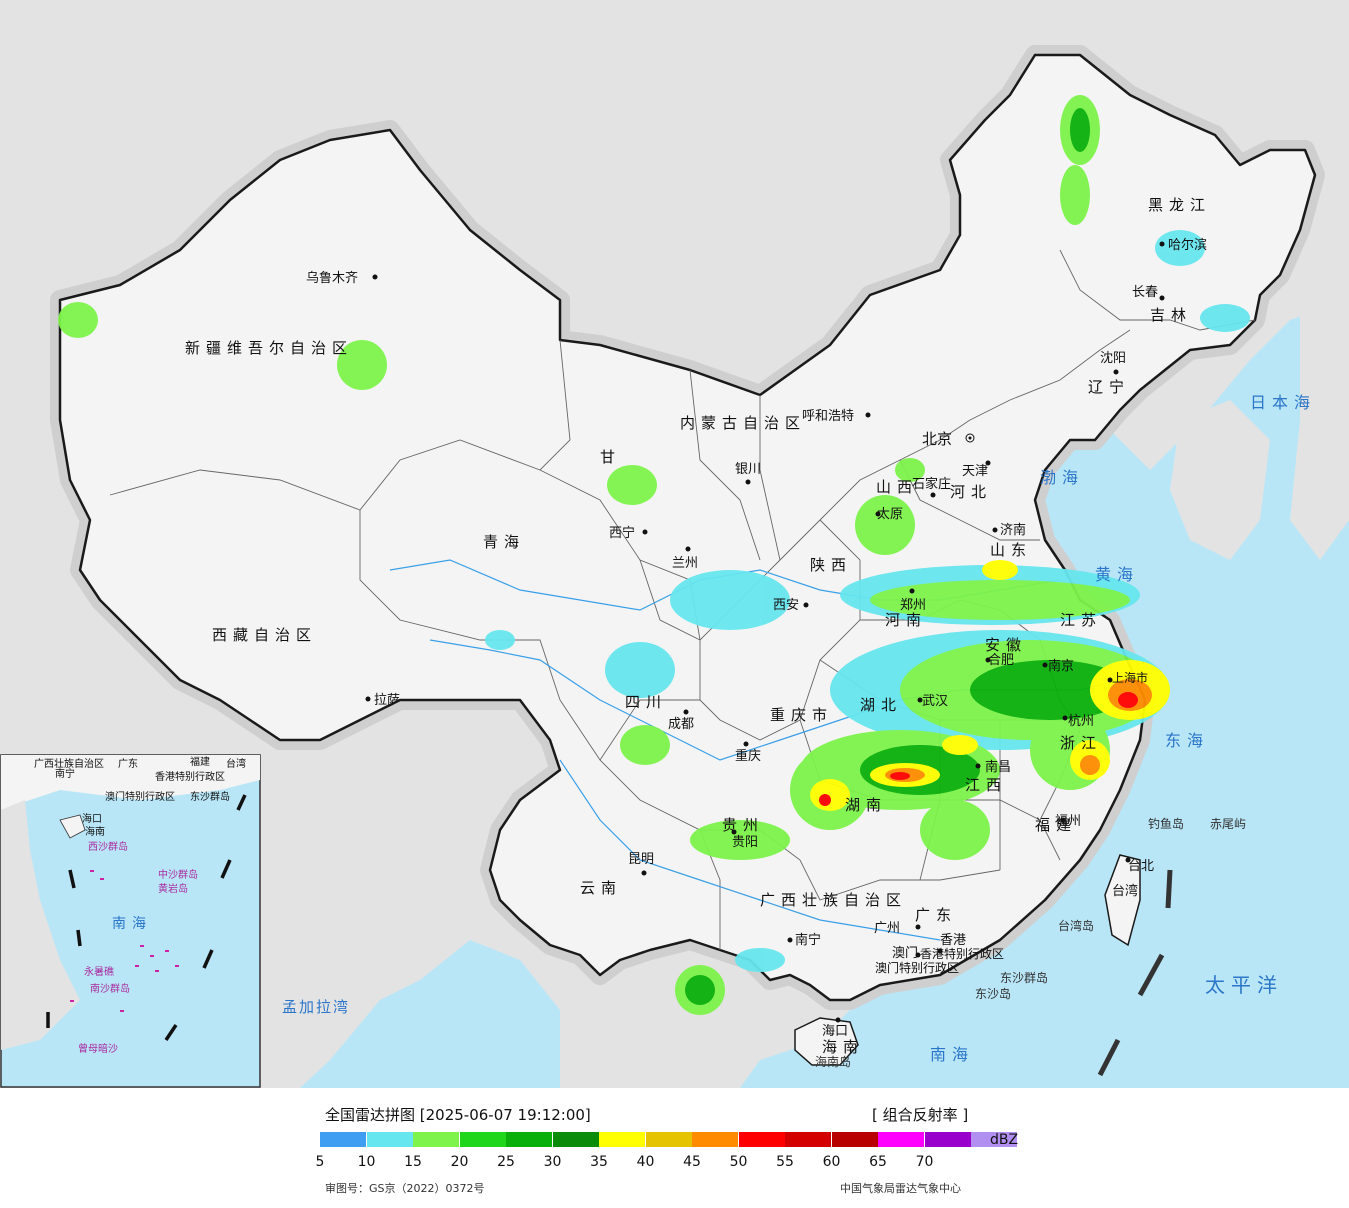 The height and width of the screenshot is (1208, 1349). What do you see at coordinates (264, 635) in the screenshot?
I see `label-tibet: 西藏自治区` at bounding box center [264, 635].